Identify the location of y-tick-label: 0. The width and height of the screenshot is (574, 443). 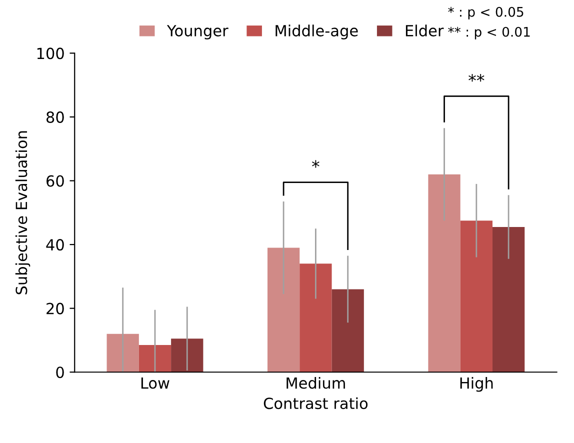
(60, 372).